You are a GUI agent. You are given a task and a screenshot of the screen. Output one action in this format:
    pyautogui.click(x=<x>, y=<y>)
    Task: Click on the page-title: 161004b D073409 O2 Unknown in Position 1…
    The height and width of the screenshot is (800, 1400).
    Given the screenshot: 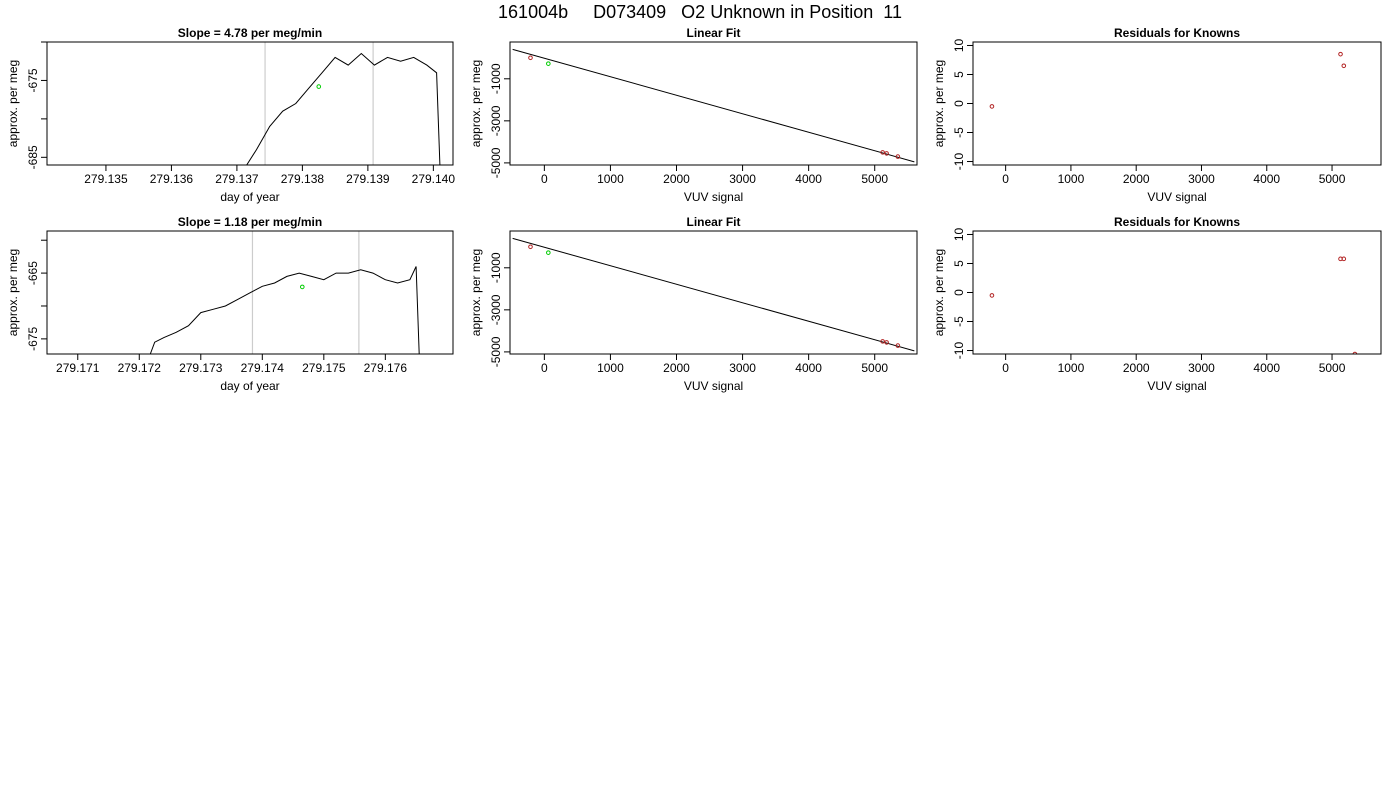 What is the action you would take?
    pyautogui.click(x=700, y=12)
    